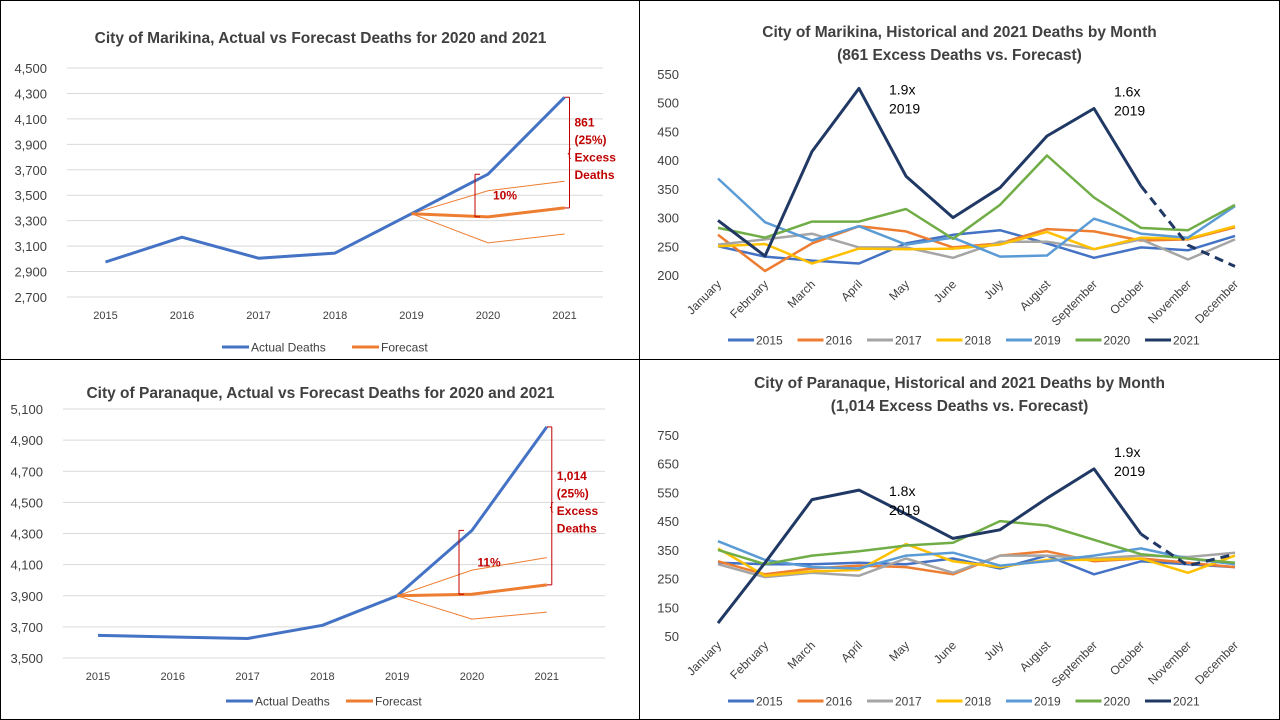 The image size is (1280, 720). What do you see at coordinates (668, 275) in the screenshot?
I see `y-tick-label: 200` at bounding box center [668, 275].